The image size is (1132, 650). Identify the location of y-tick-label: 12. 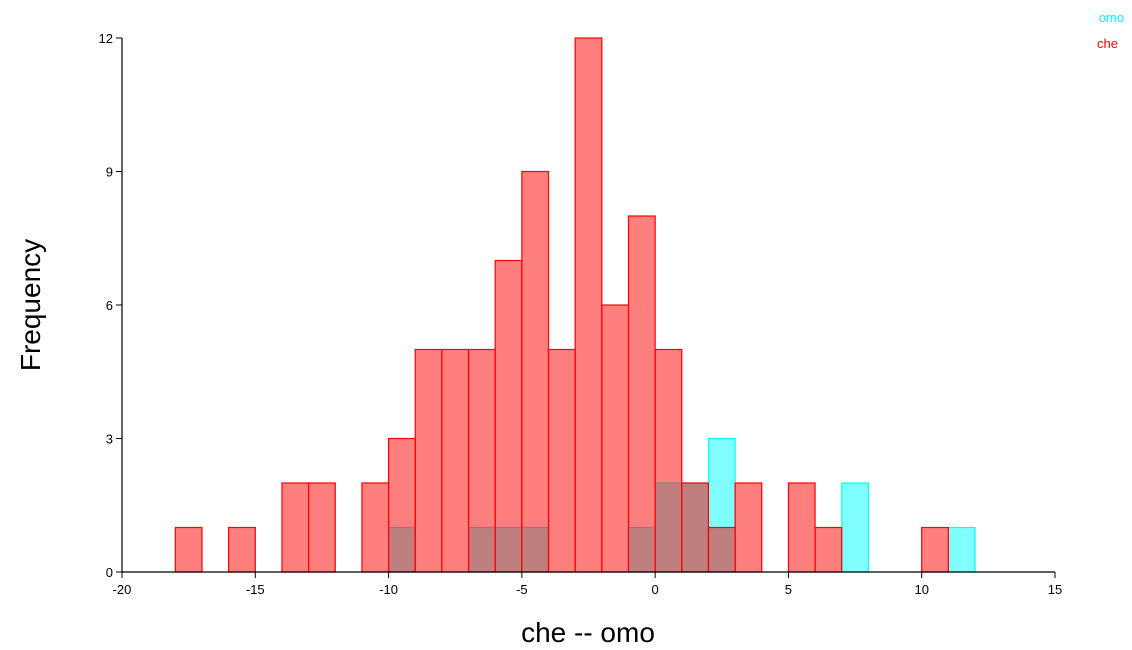
(106, 38).